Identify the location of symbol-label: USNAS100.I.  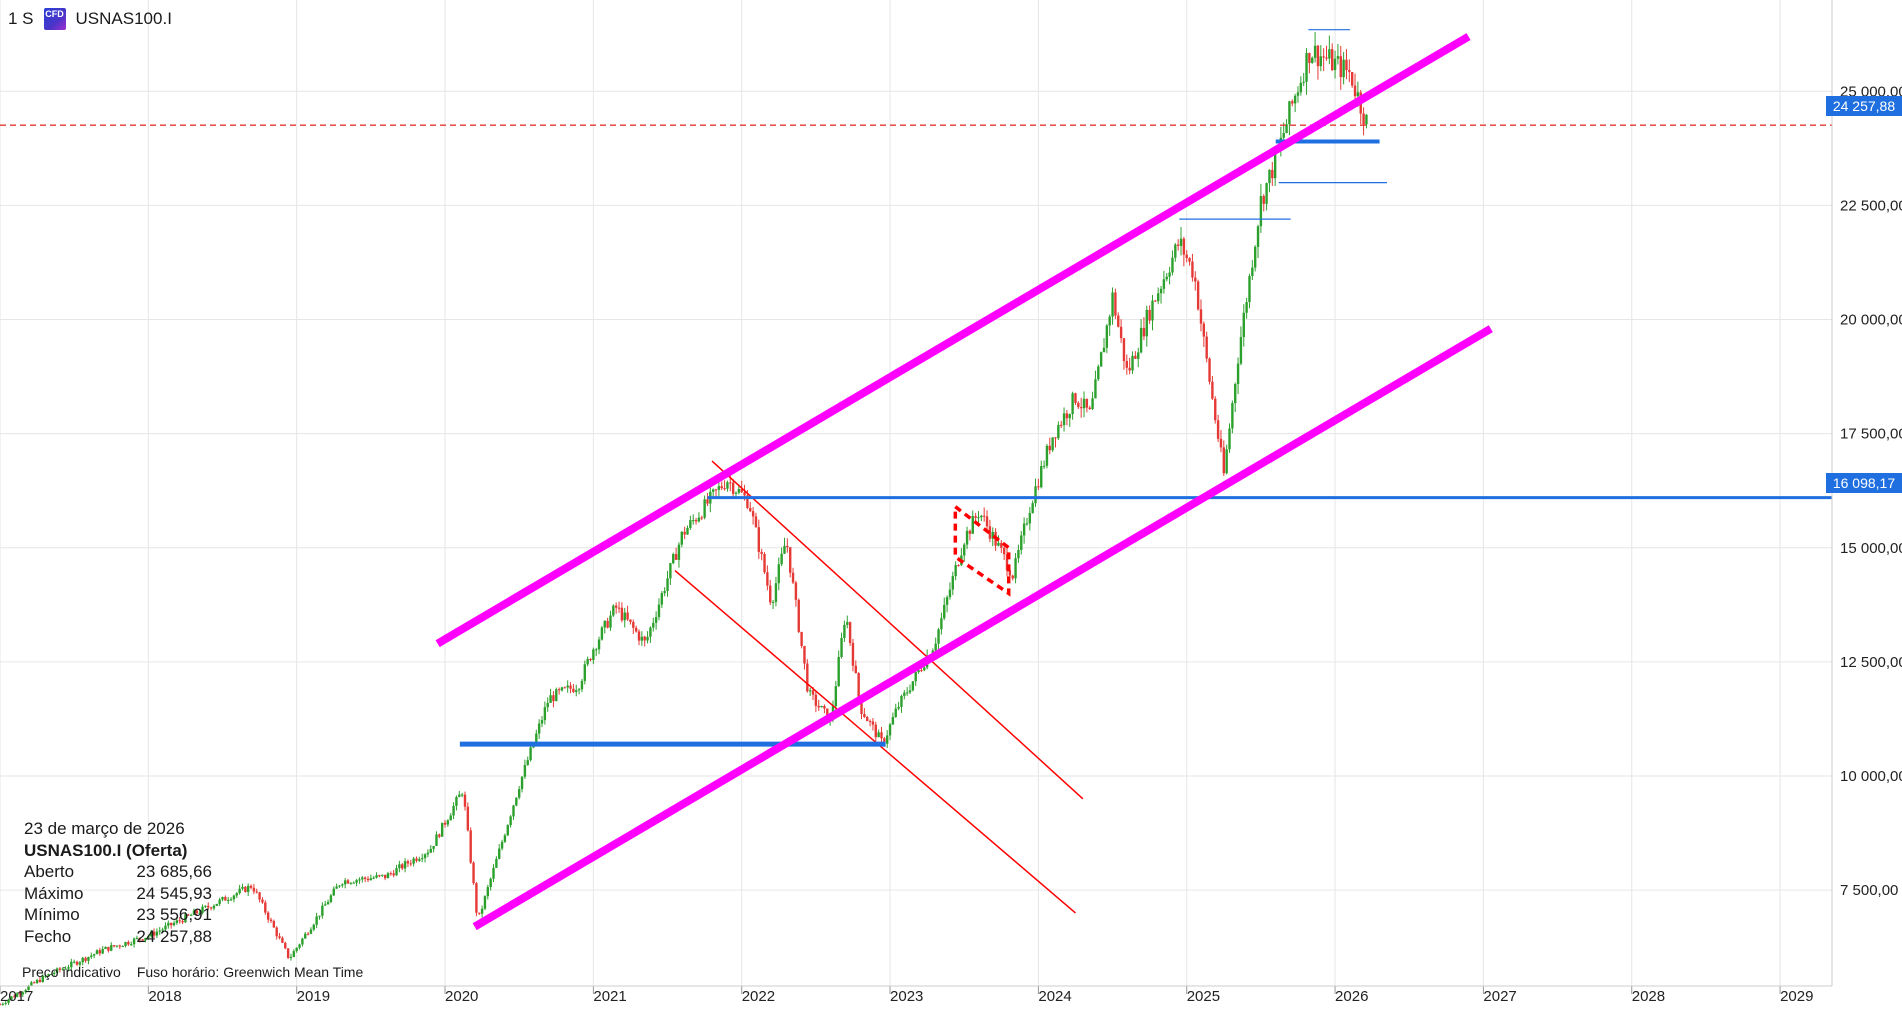
(123, 18).